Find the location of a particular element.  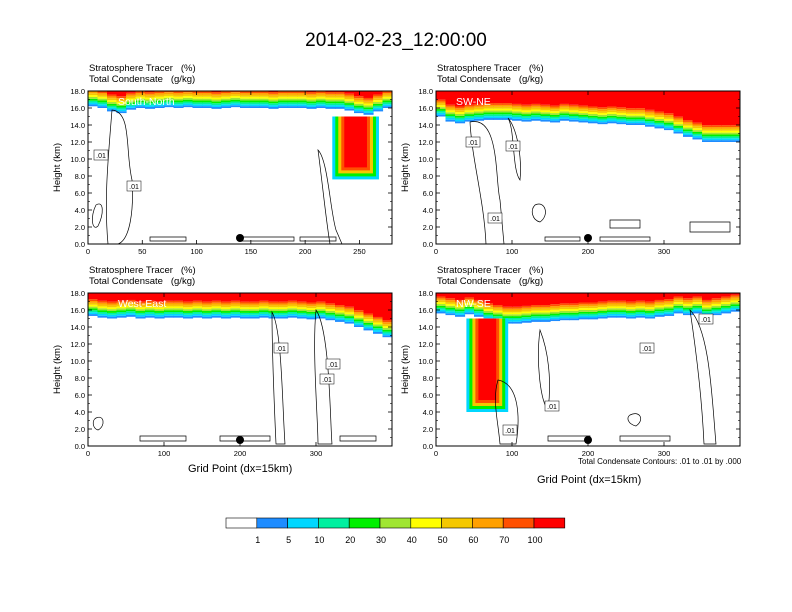

x-tick-label: 100 is located at coordinates (512, 251).